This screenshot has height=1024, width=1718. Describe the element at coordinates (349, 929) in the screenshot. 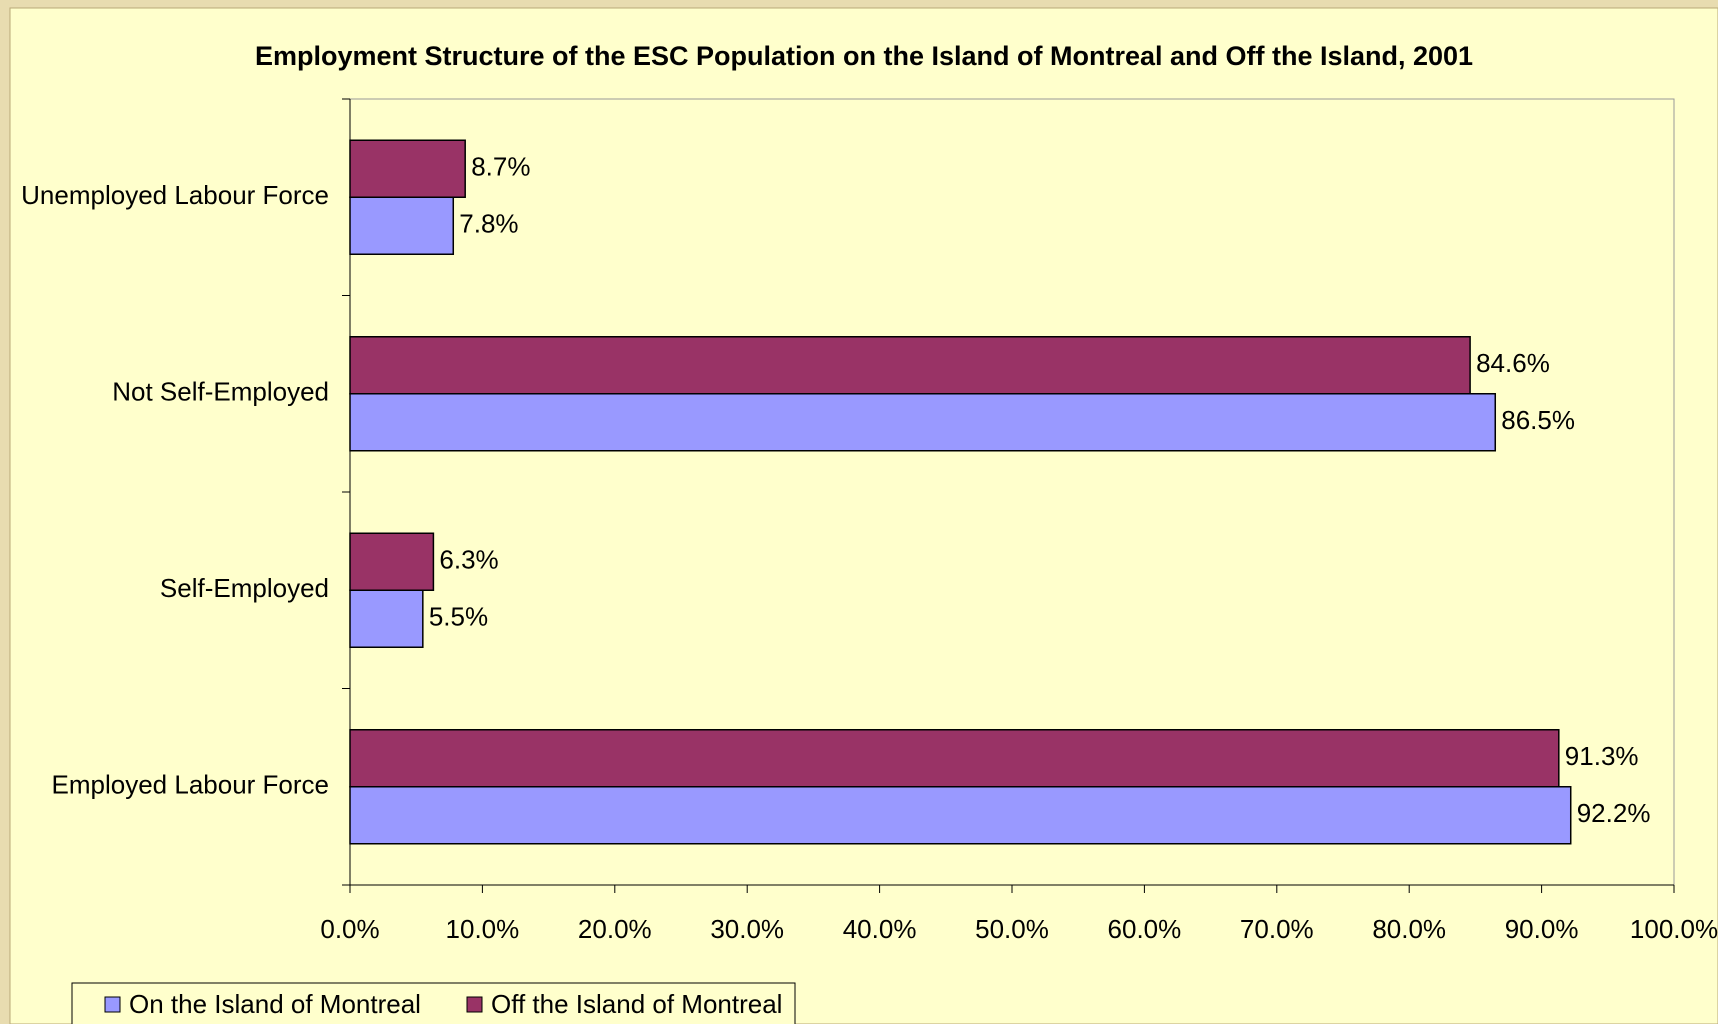

I see `x-tick-label: 0.0%` at that location.